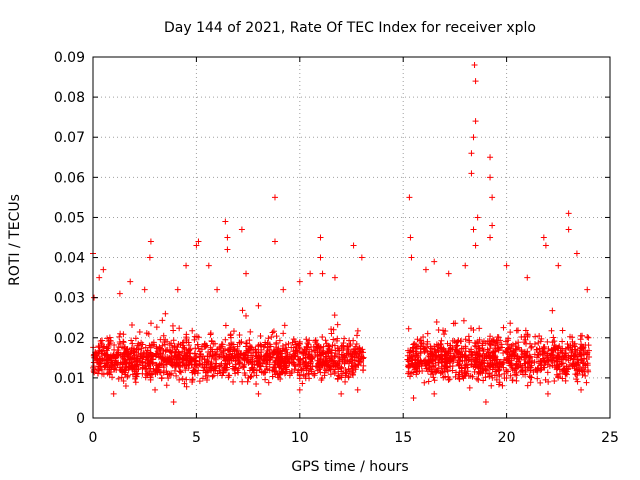 The height and width of the screenshot is (480, 640). Describe the element at coordinates (93, 438) in the screenshot. I see `x-tick-label: 0` at that location.